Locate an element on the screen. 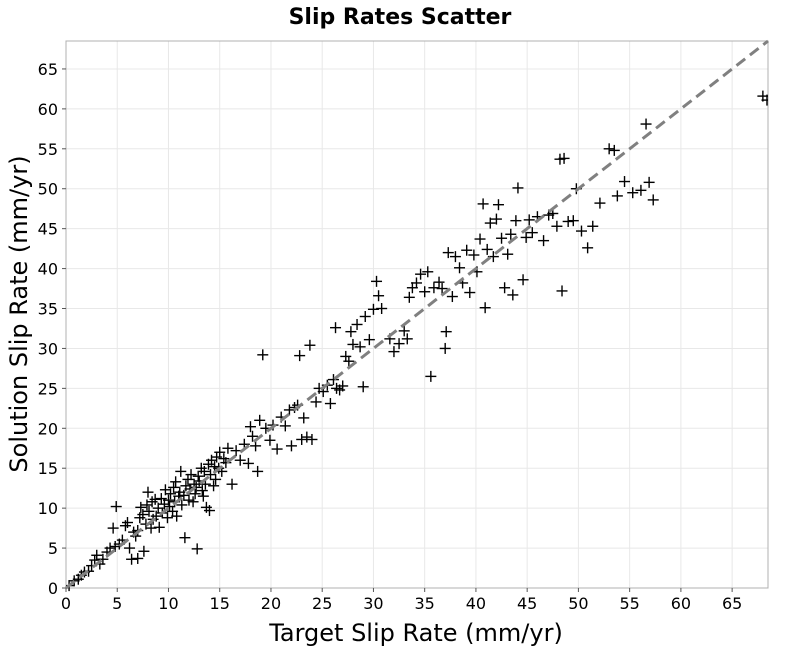 This screenshot has width=800, height=650. y-tick-label: 15 is located at coordinates (48, 468).